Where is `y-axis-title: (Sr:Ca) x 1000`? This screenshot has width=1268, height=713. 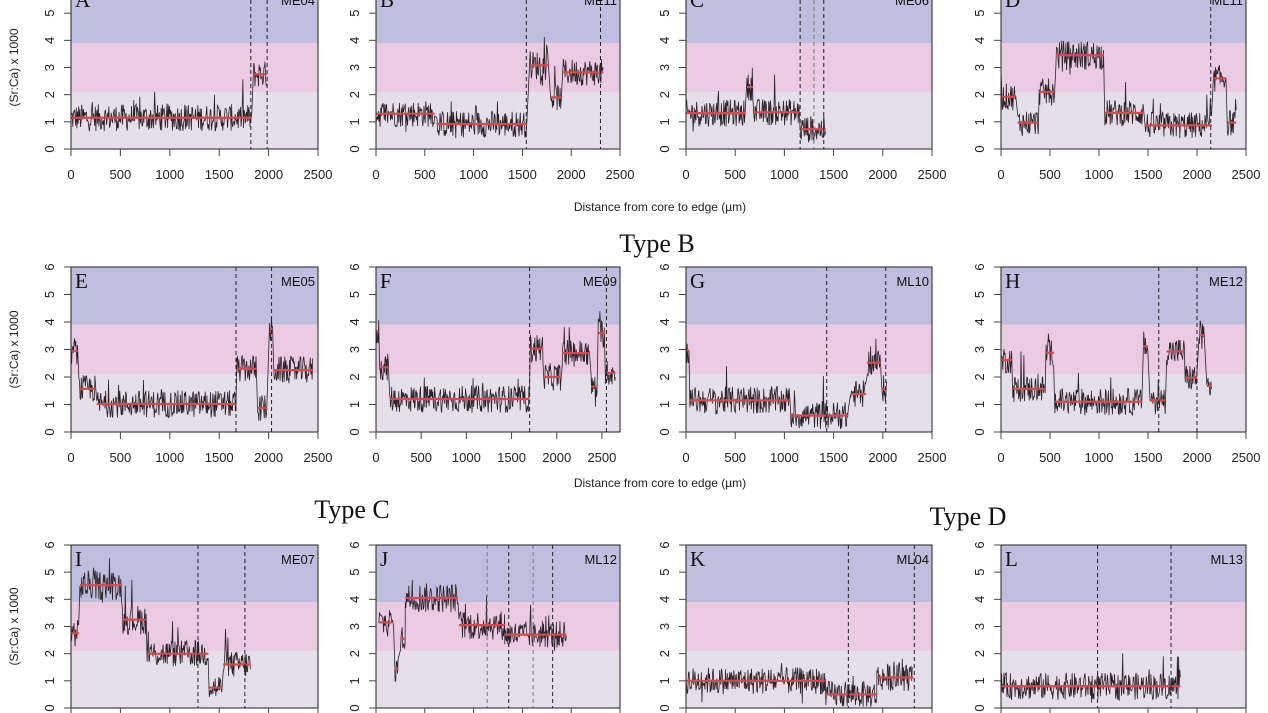 y-axis-title: (Sr:Ca) x 1000 is located at coordinates (14, 626).